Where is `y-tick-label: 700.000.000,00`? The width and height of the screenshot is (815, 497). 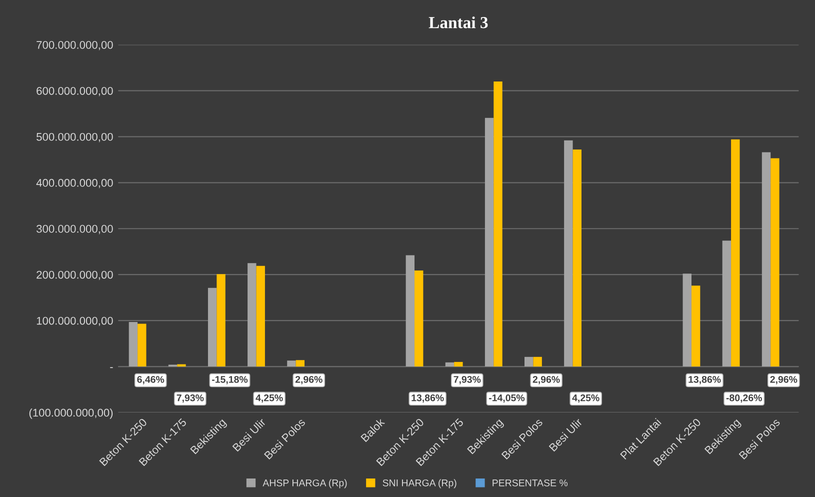 y-tick-label: 700.000.000,00 is located at coordinates (74, 45).